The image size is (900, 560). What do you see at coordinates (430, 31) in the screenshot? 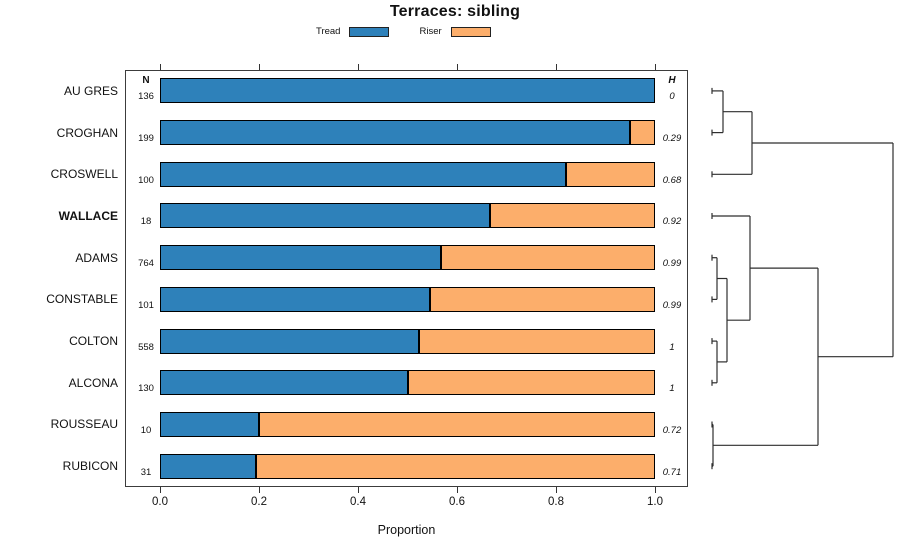
I see `legend-label-riser: Riser` at bounding box center [430, 31].